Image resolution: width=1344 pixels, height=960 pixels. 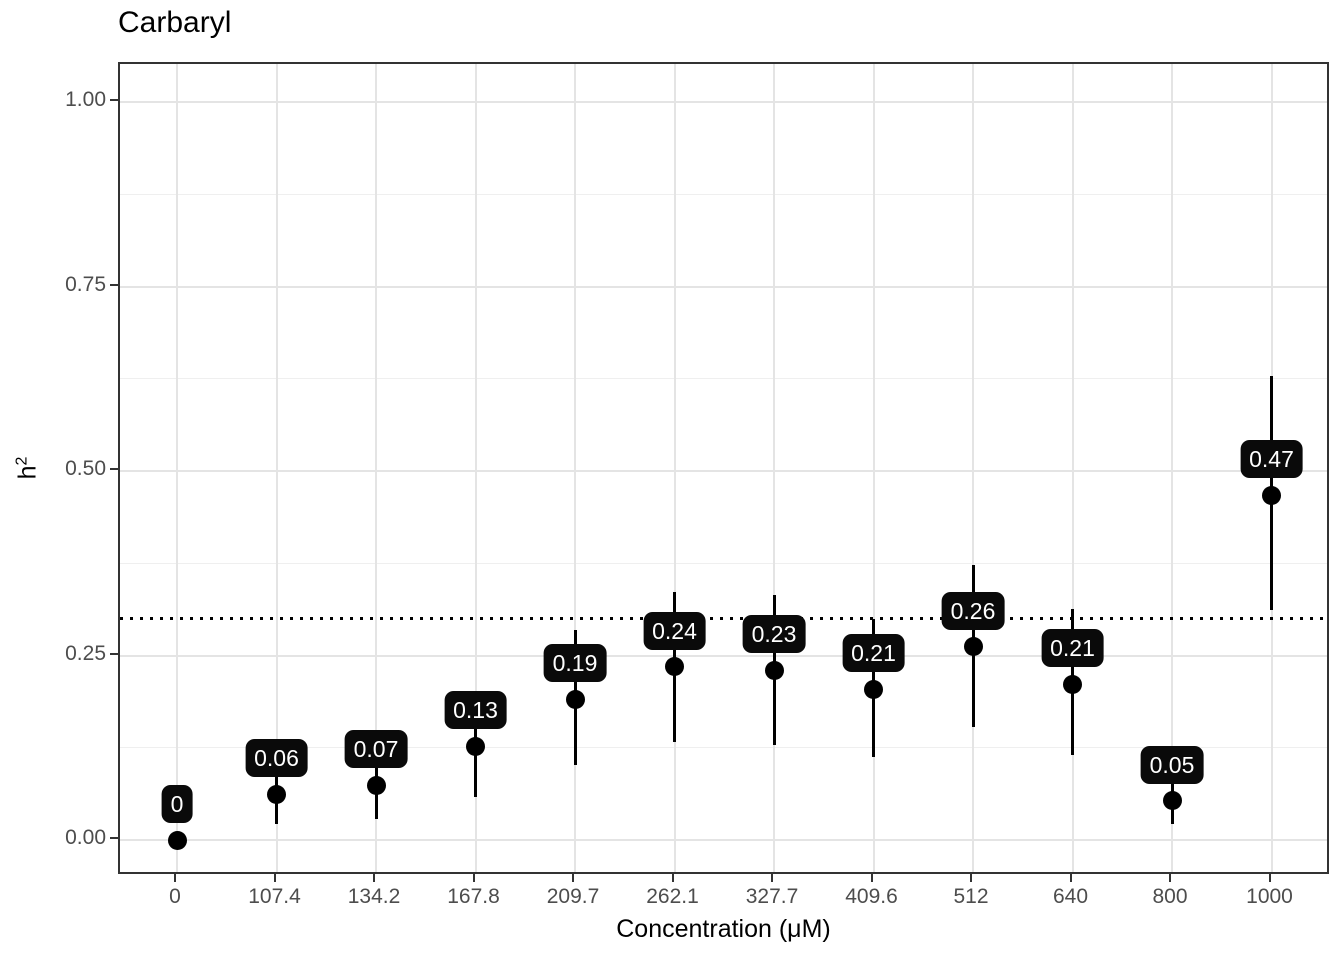 I want to click on x-tick-label: 327.7, so click(x=772, y=896).